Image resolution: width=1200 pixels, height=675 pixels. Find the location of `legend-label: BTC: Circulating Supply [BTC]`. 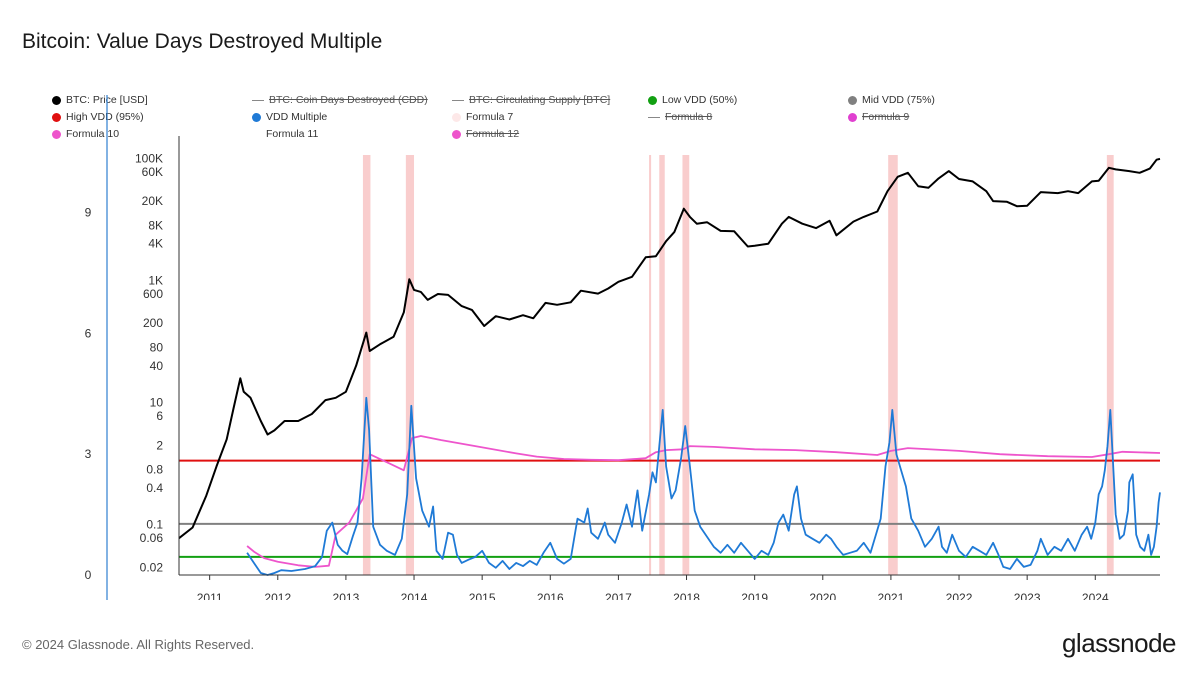

legend-label: BTC: Circulating Supply [BTC] is located at coordinates (540, 100).